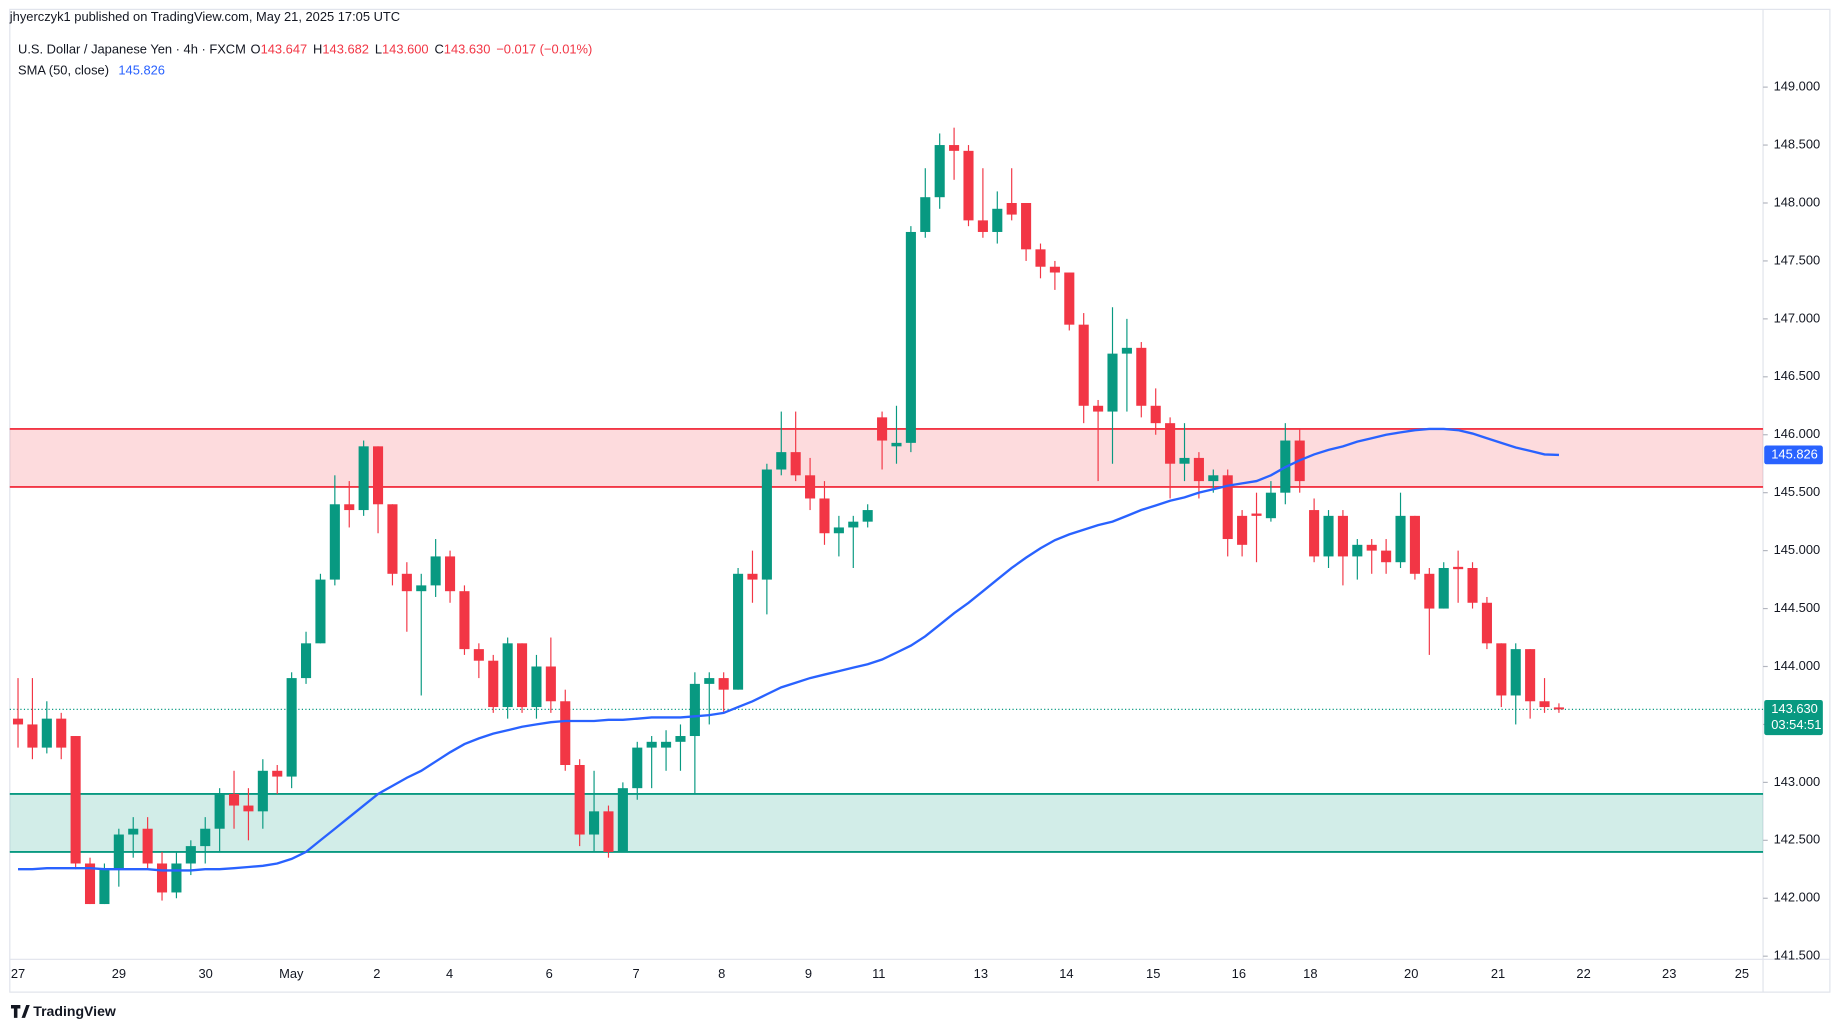  I want to click on y-tick-label: 147.500, so click(1797, 259).